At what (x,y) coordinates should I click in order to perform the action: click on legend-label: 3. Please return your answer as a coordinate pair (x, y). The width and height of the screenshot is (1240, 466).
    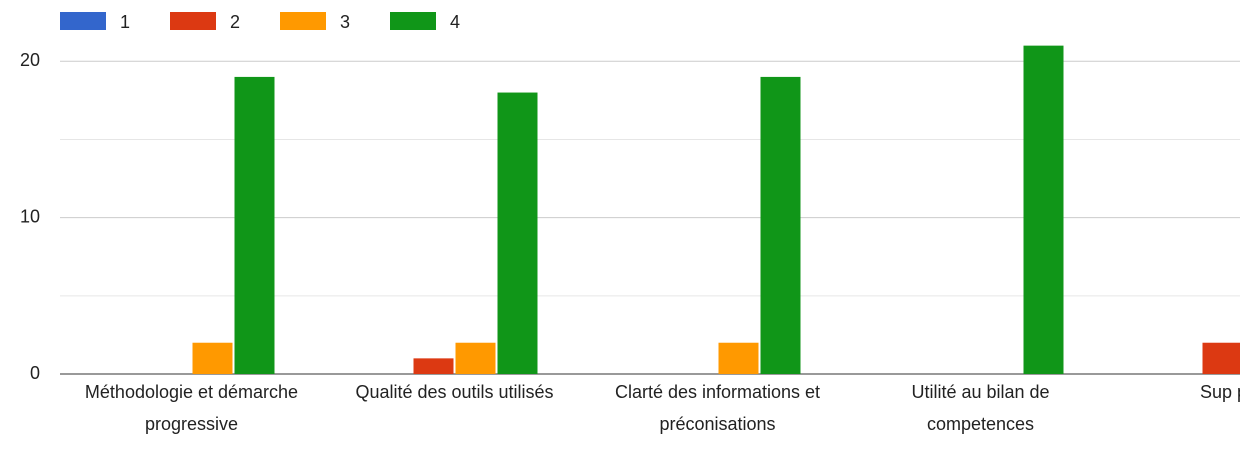
    Looking at the image, I should click on (345, 22).